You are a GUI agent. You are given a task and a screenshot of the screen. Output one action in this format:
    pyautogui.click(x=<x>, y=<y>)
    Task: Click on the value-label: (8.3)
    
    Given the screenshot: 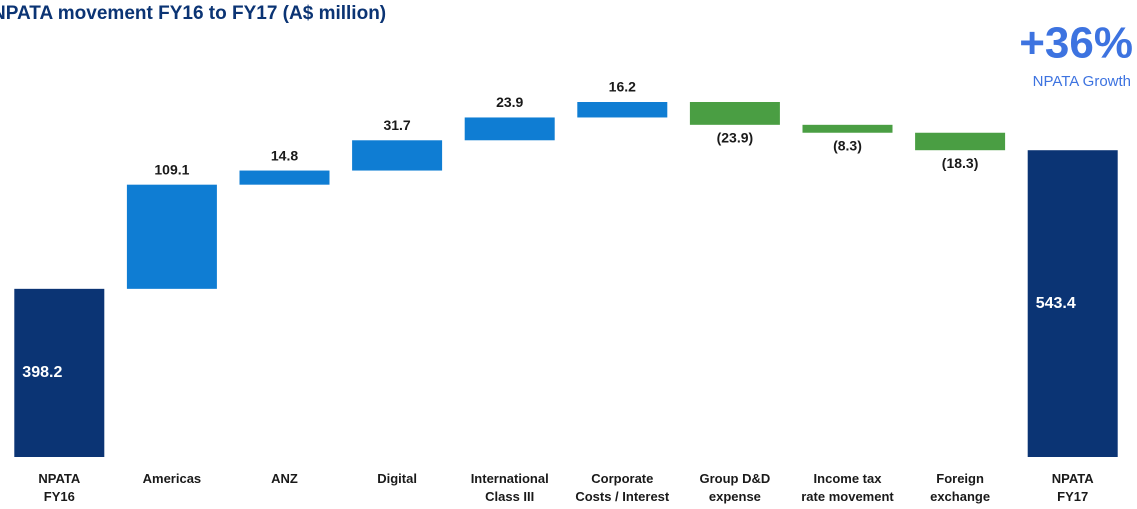 What is the action you would take?
    pyautogui.click(x=847, y=145)
    